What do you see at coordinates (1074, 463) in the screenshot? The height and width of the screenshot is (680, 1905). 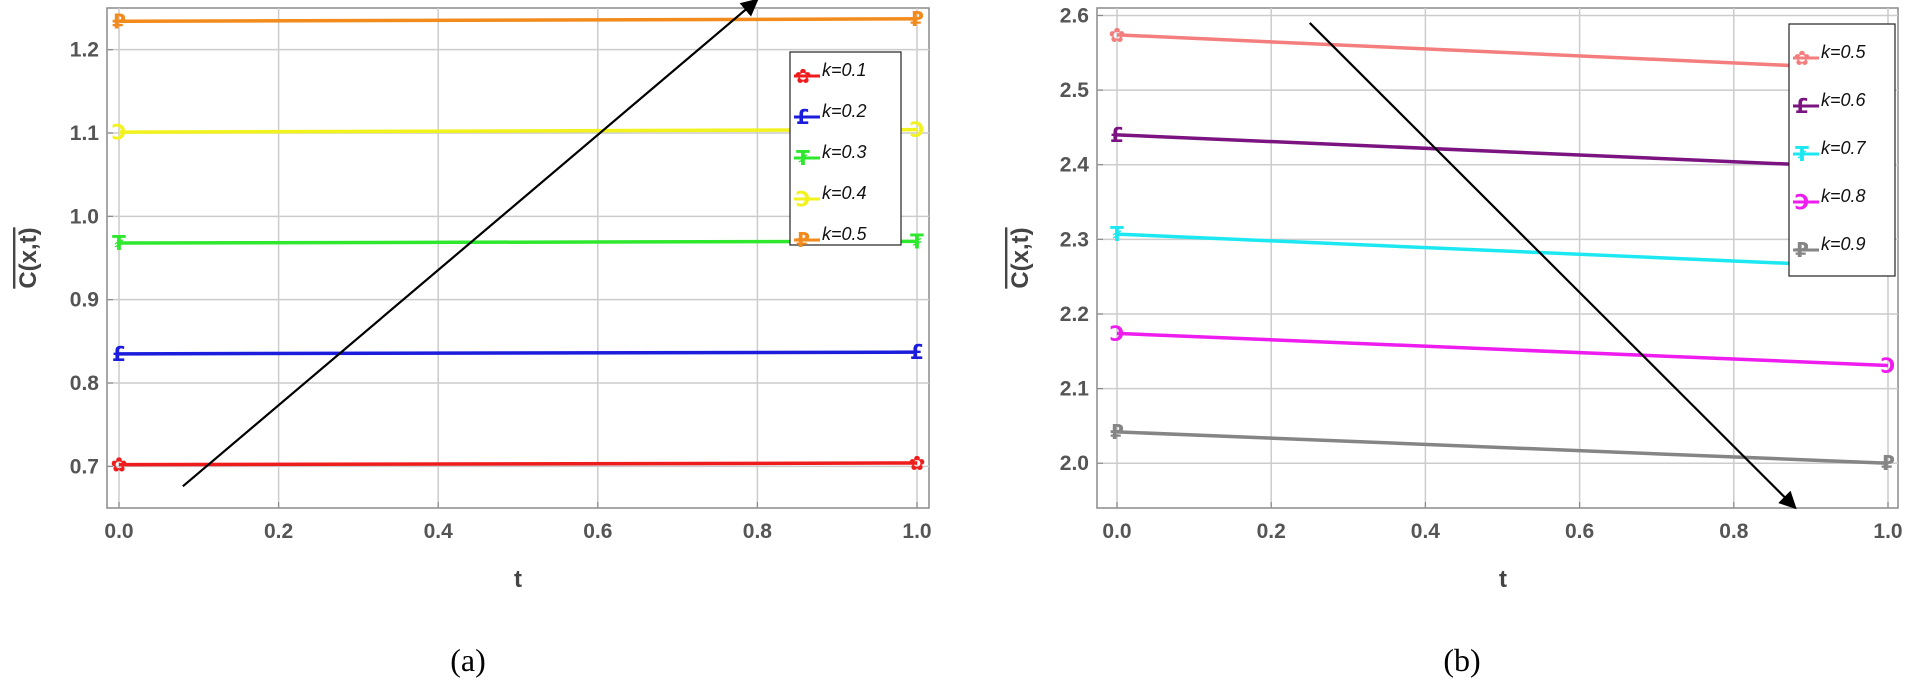 I see `y-tick-label: 2.0` at bounding box center [1074, 463].